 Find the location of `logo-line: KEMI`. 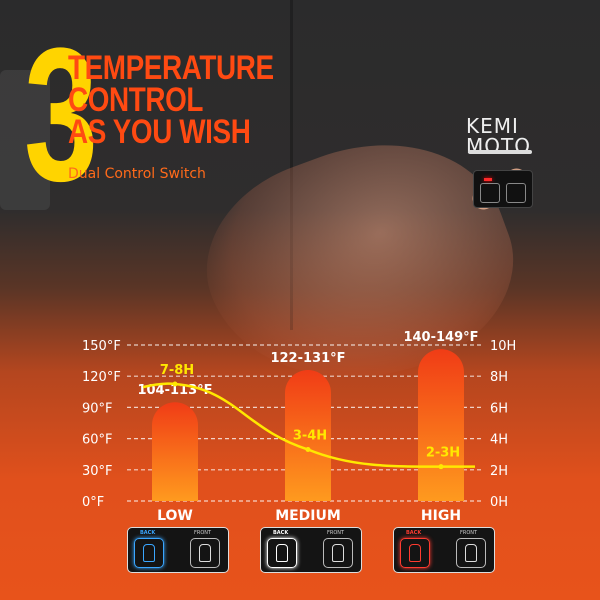

logo-line: KEMI is located at coordinates (492, 126).